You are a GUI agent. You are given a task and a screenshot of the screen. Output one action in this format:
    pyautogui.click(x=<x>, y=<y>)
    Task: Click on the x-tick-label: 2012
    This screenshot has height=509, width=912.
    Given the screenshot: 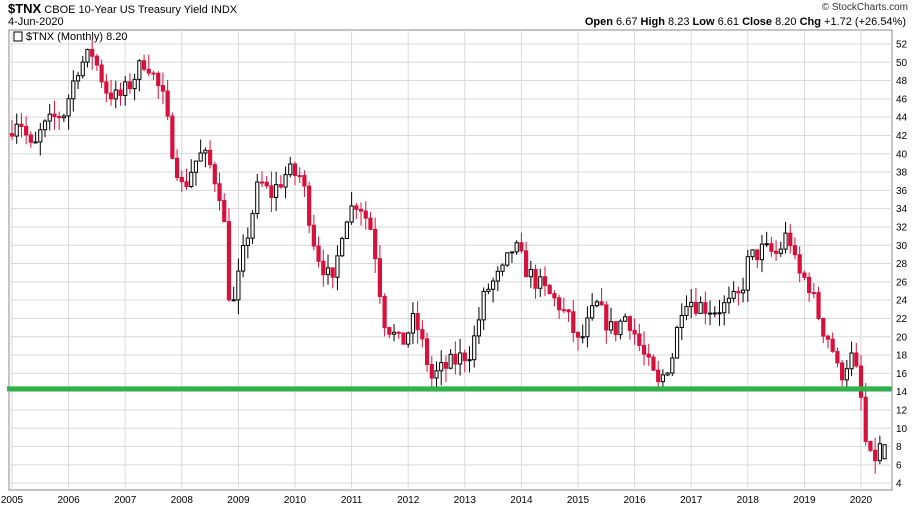 What is the action you would take?
    pyautogui.click(x=408, y=500)
    